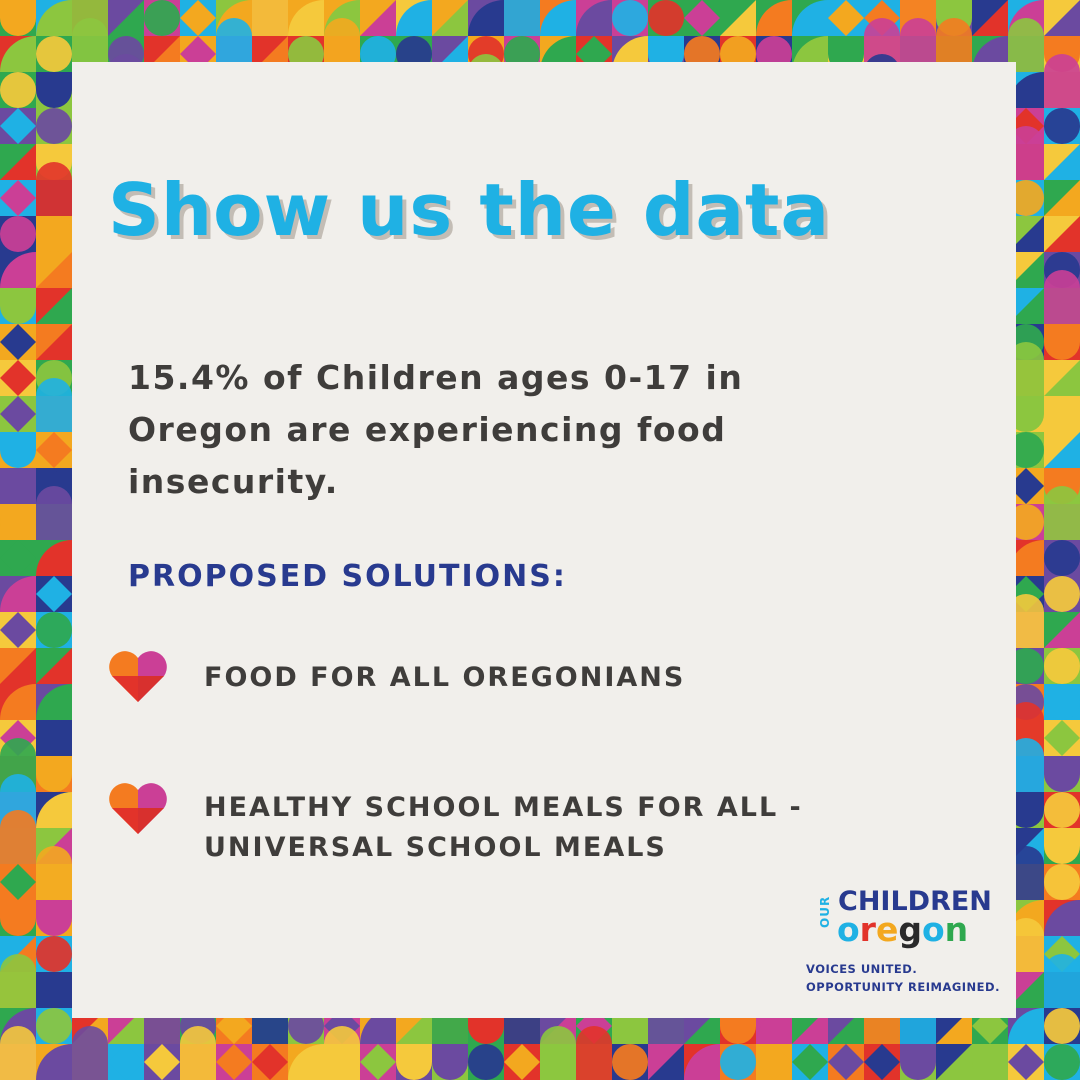 The image size is (1080, 1080). I want to click on logo-oregon-letter: n, so click(956, 929).